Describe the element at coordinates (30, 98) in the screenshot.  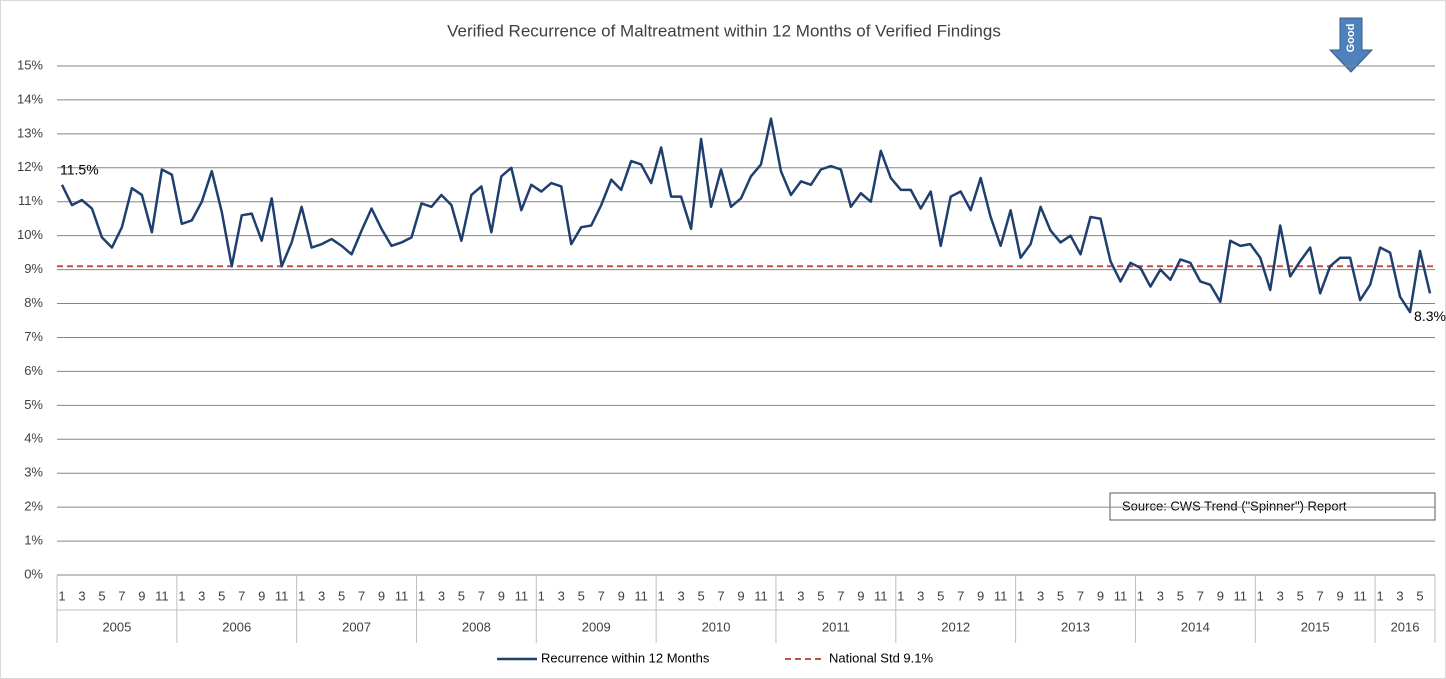
I see `y-tick-label: 14%` at that location.